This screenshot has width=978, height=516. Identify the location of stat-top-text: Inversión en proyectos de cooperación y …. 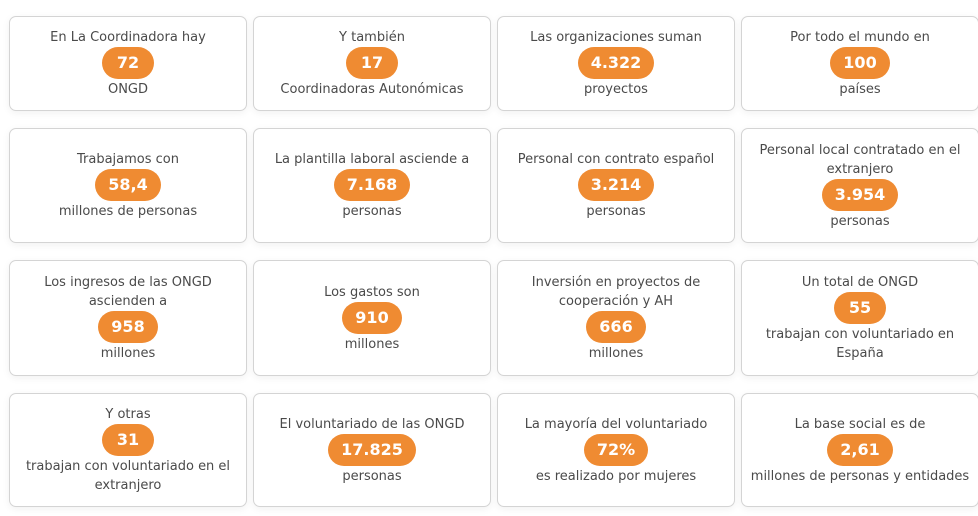
(616, 292).